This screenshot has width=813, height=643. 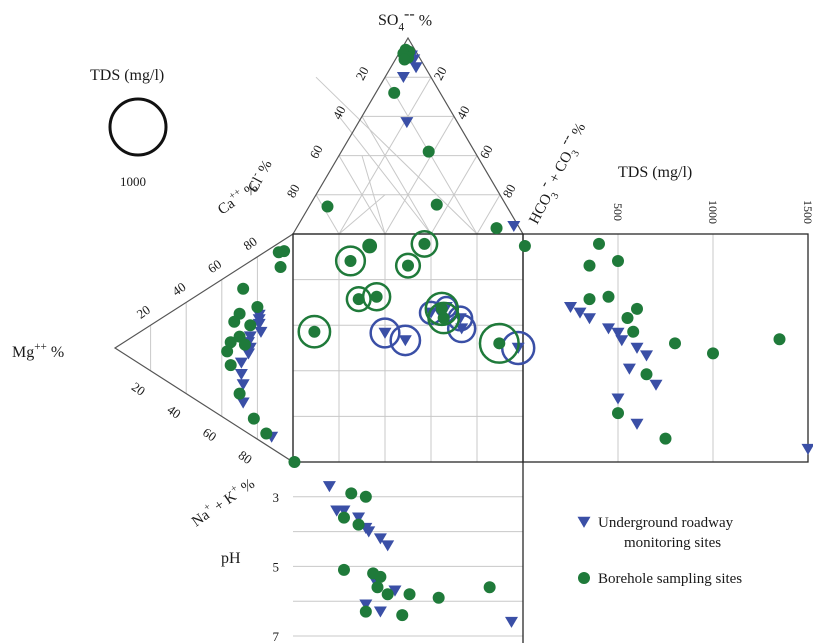 I want to click on ca-tick-label: 60, so click(x=214, y=266).